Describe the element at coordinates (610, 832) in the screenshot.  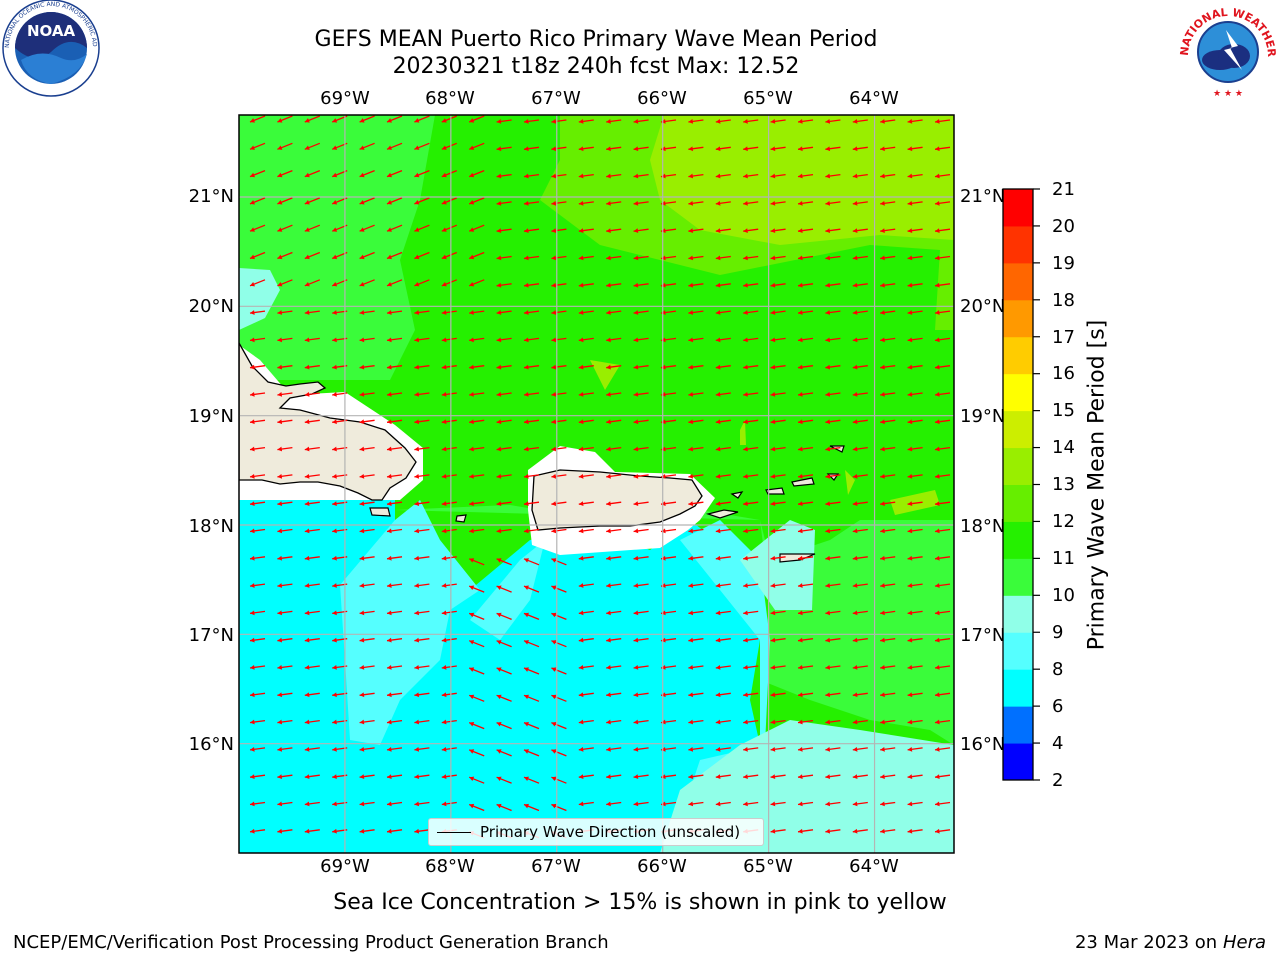
I see `legend-label: Primary Wave Direction (unscaled)` at that location.